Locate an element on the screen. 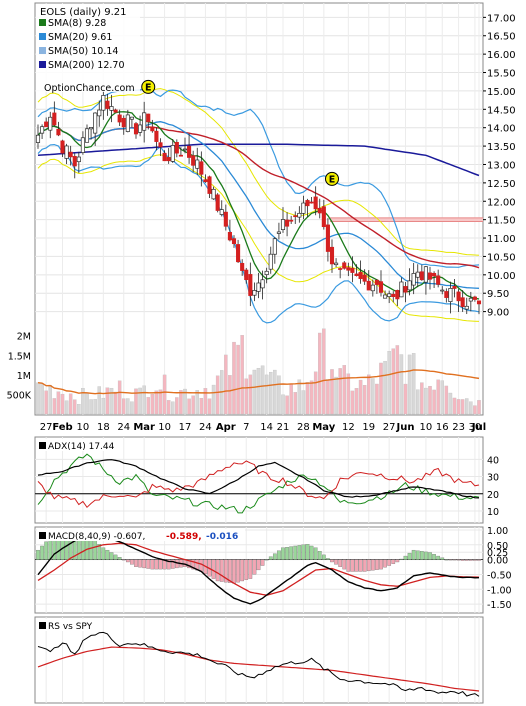  date-tick-label: Mar is located at coordinates (144, 427).